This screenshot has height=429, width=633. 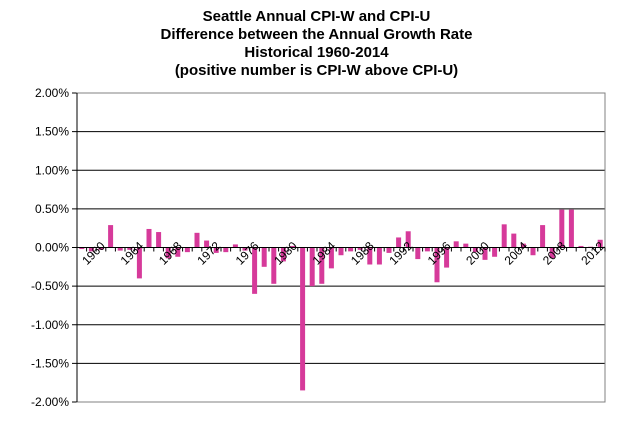 I want to click on x-tick-label: 1976, so click(x=247, y=253).